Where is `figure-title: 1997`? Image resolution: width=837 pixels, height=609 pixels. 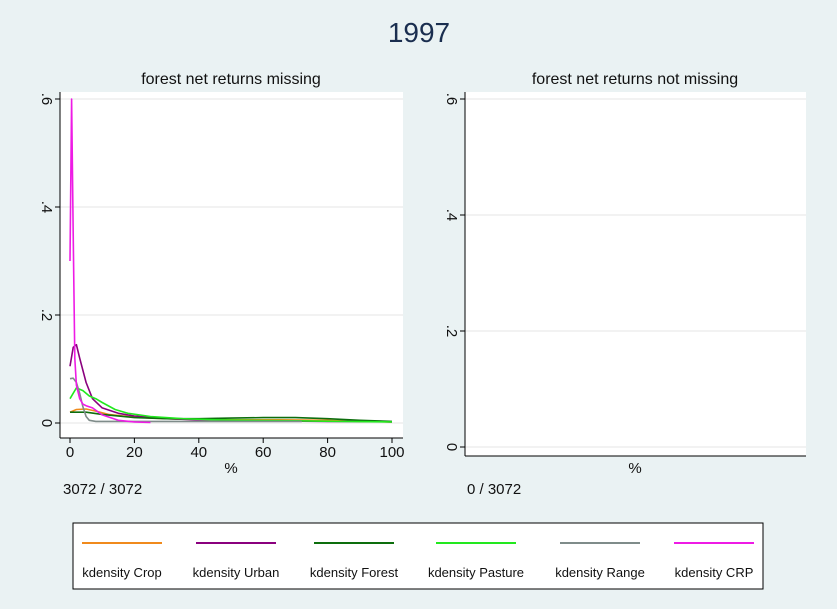
figure-title: 1997 is located at coordinates (419, 32).